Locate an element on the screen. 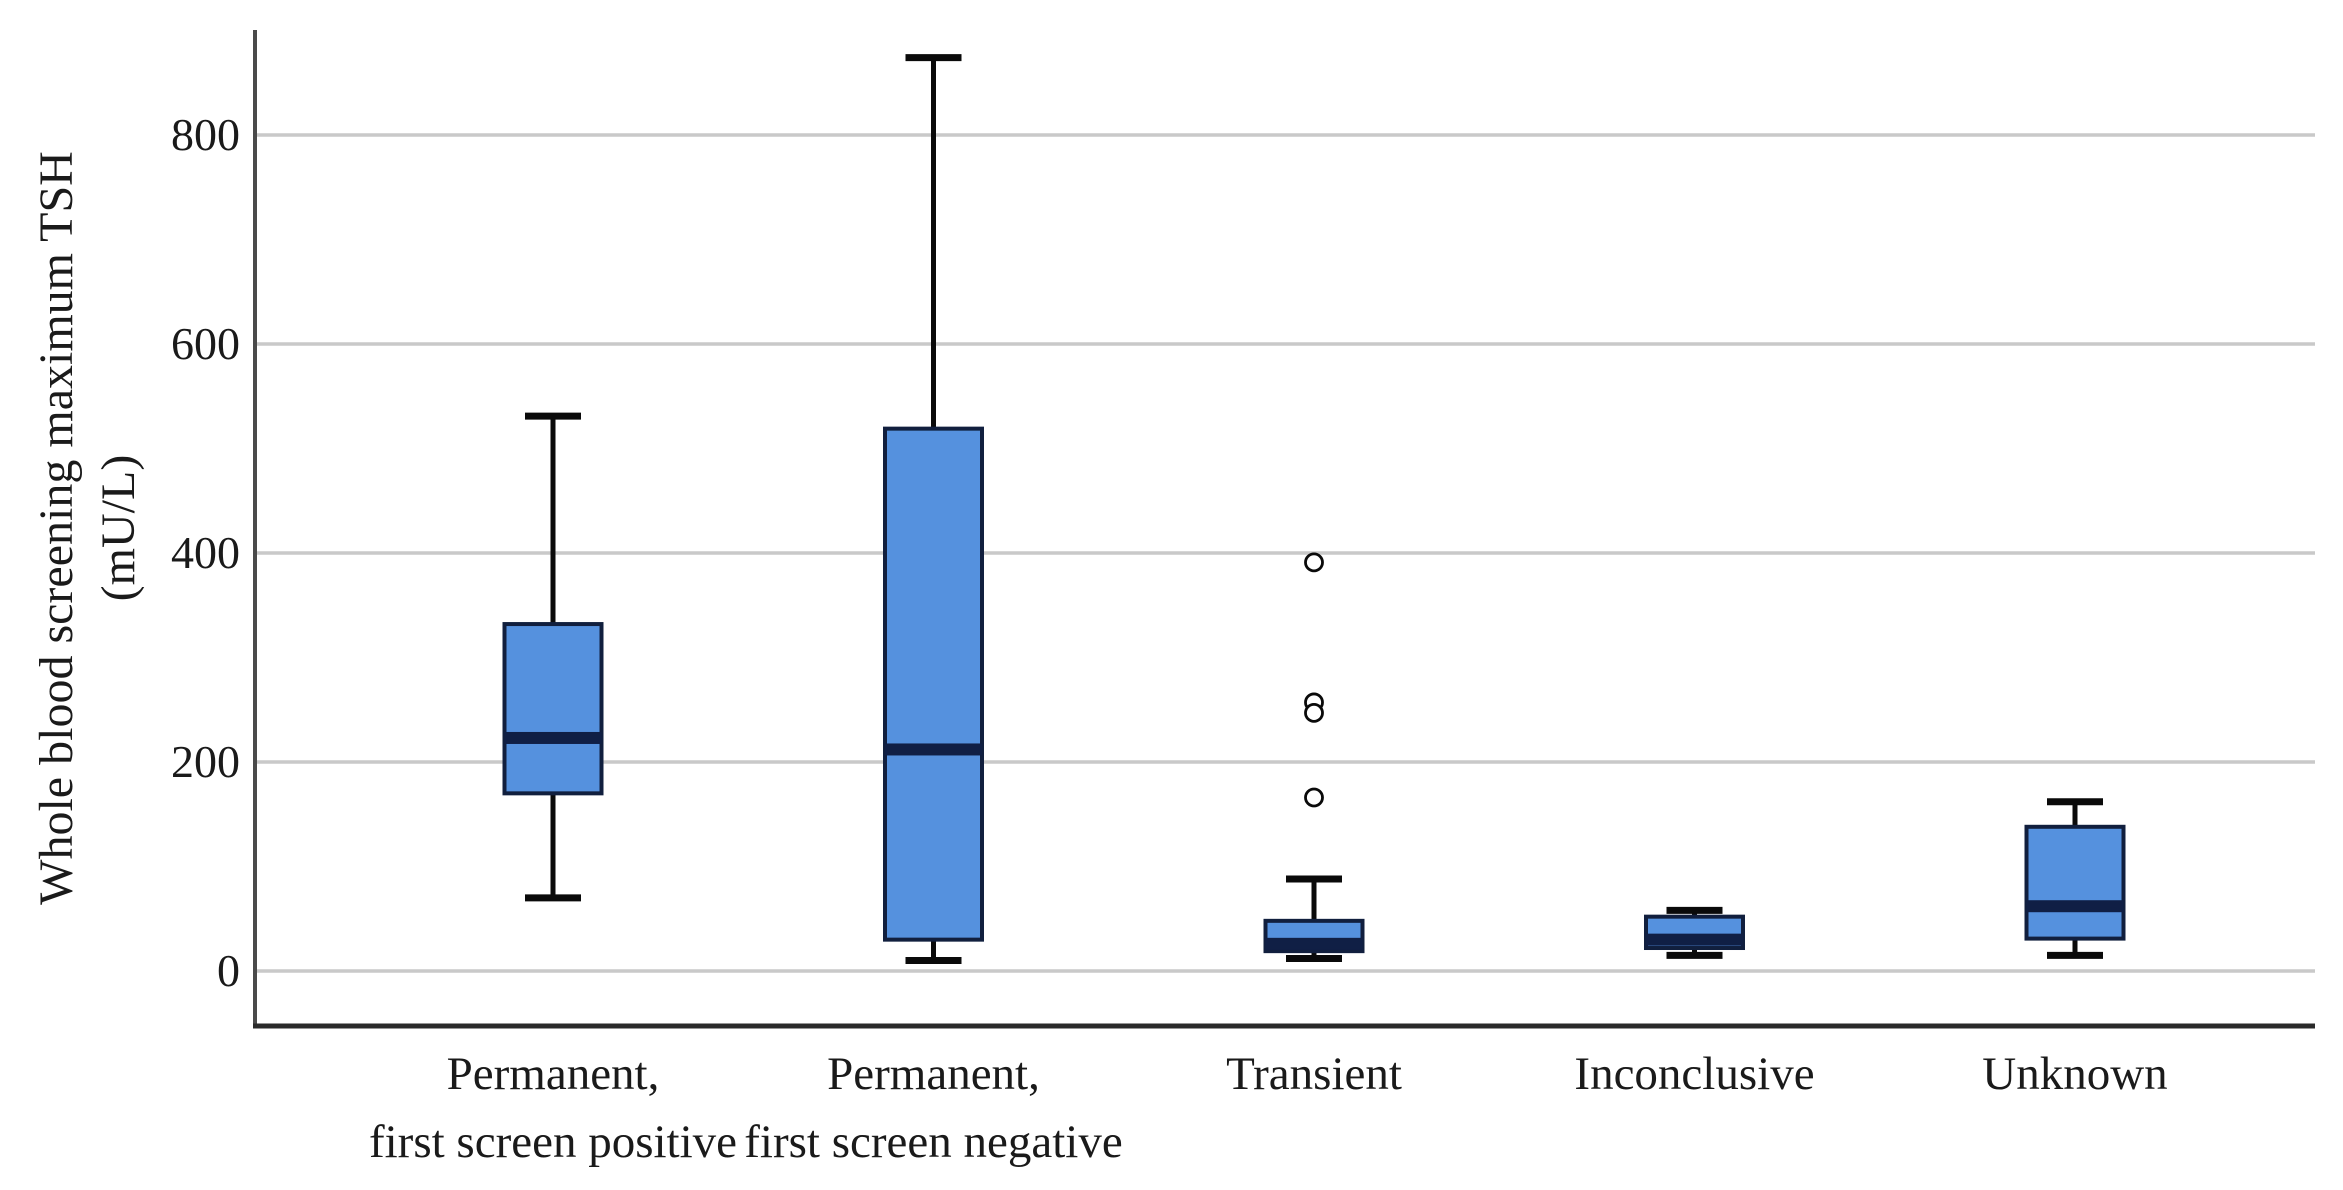 The height and width of the screenshot is (1190, 2343). y-tick-label-800: 800 is located at coordinates (205, 134).